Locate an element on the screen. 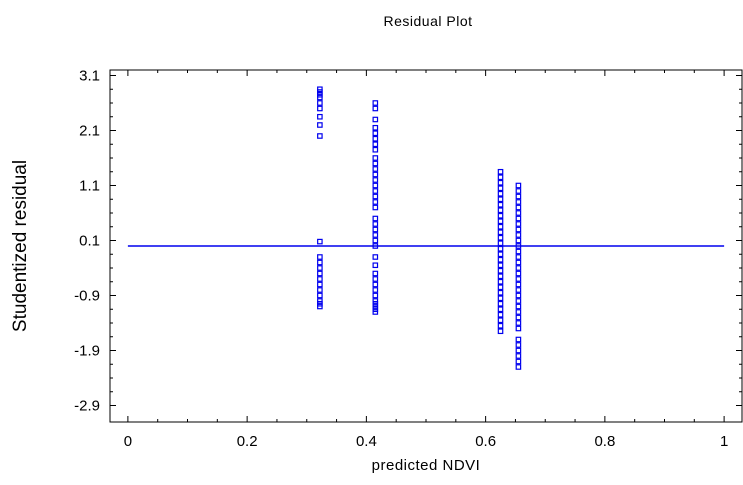 Image resolution: width=743 pixels, height=485 pixels. y-tick-label: 2.1 is located at coordinates (89, 131).